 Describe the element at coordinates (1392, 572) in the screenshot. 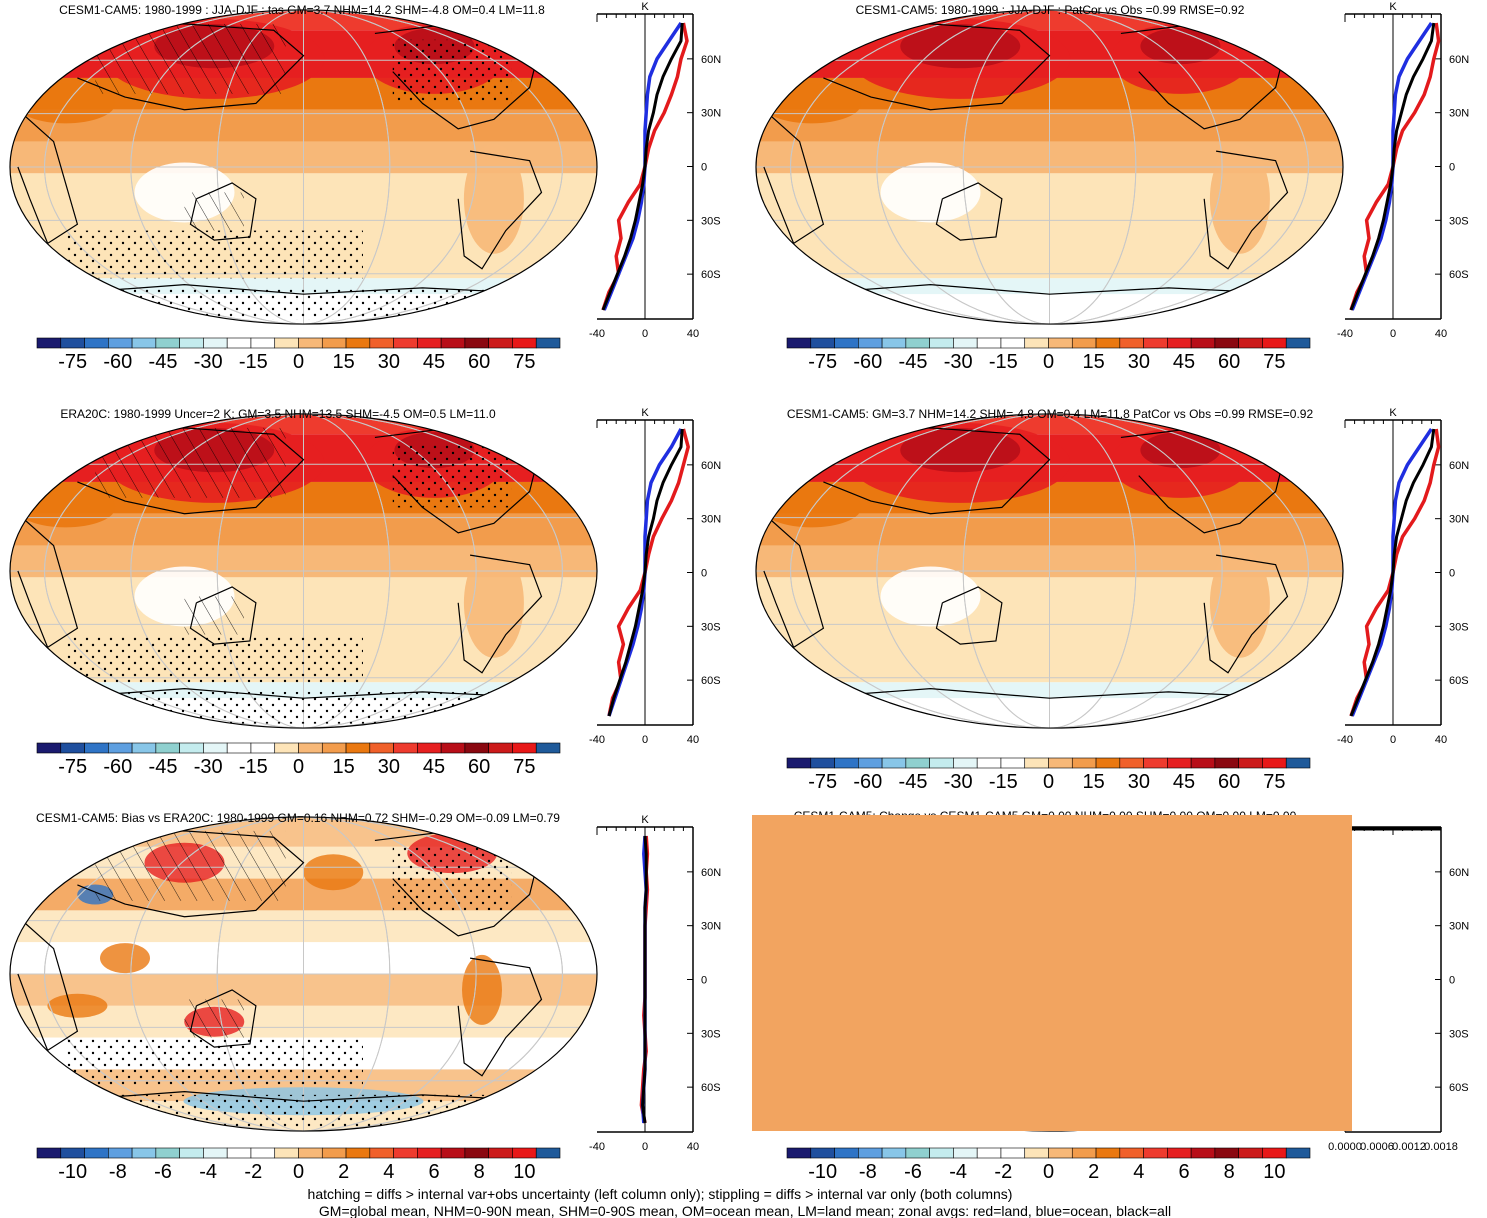

I see `zonal-line-all` at that location.